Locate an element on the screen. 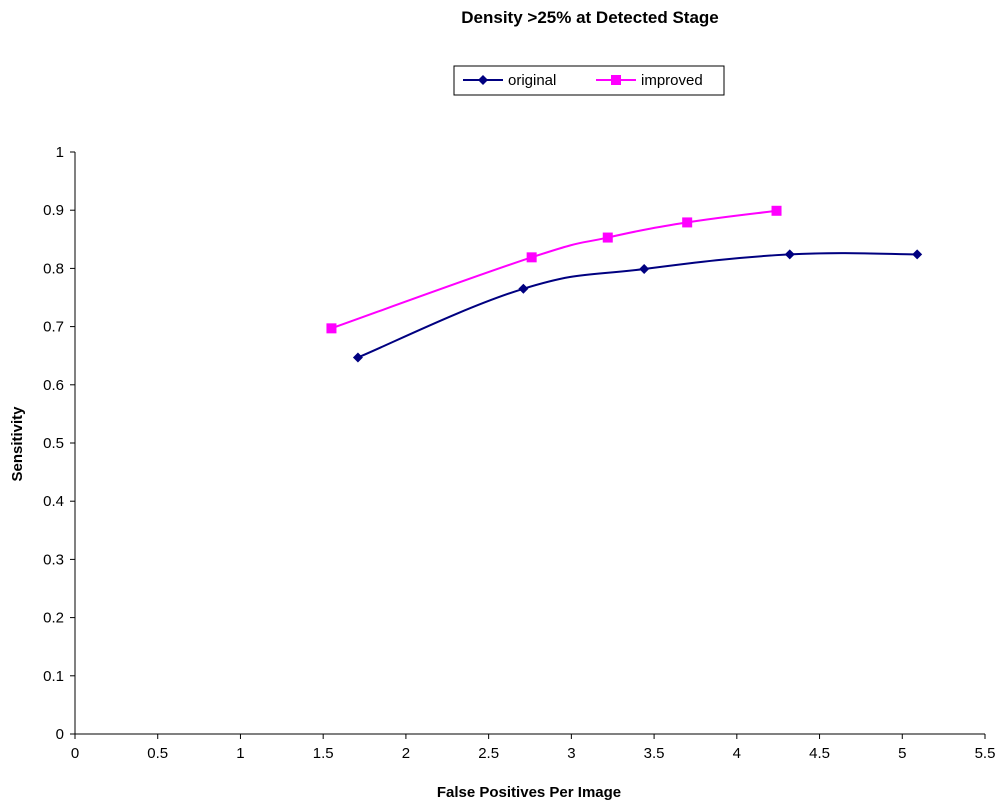  legend-marker-original is located at coordinates (483, 80).